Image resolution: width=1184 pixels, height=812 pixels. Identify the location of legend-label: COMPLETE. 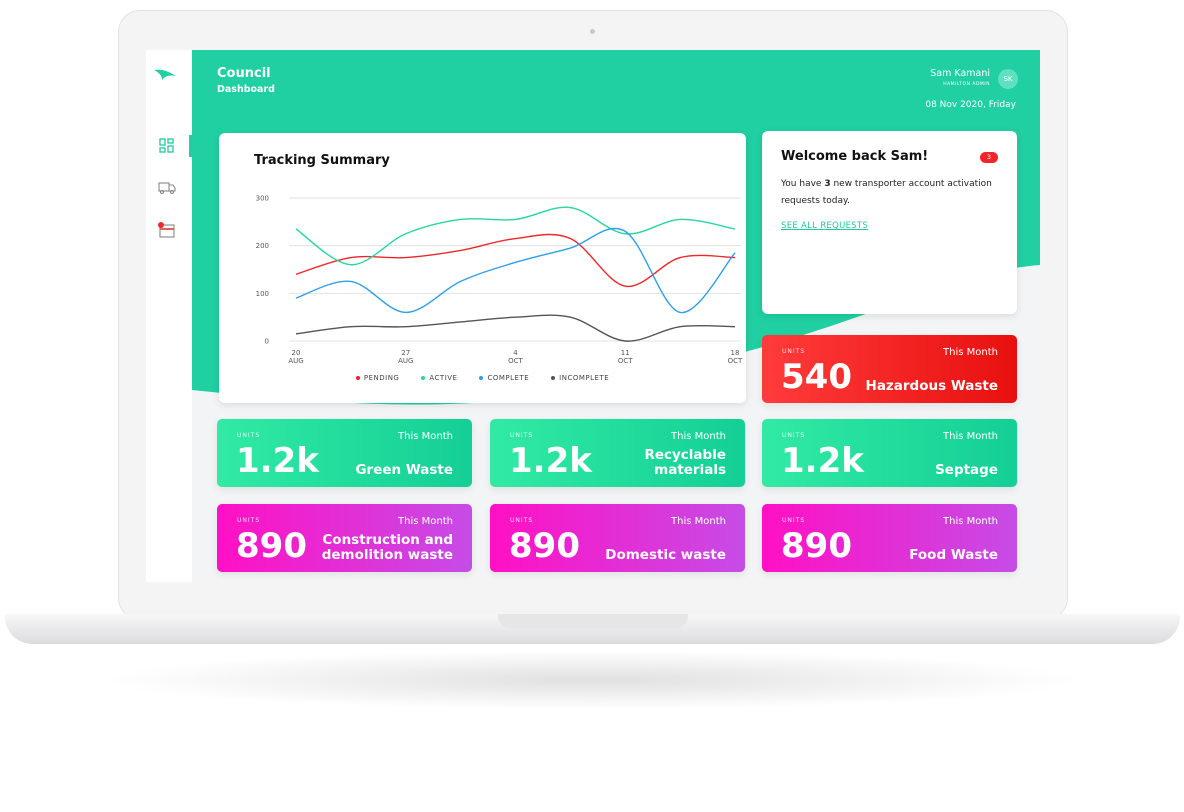
(508, 378).